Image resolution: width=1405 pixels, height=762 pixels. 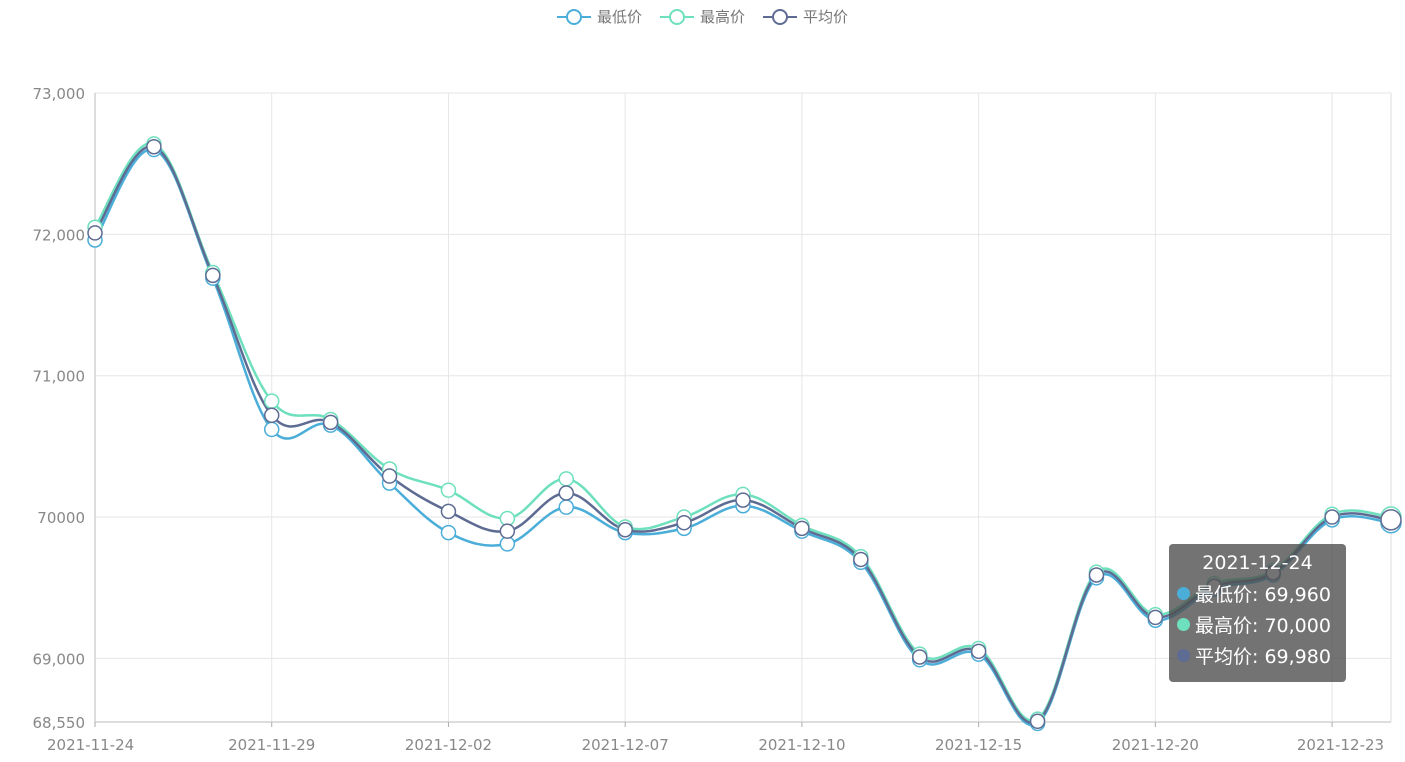 I want to click on x-tick-label: 2021-12-02, so click(x=448, y=745).